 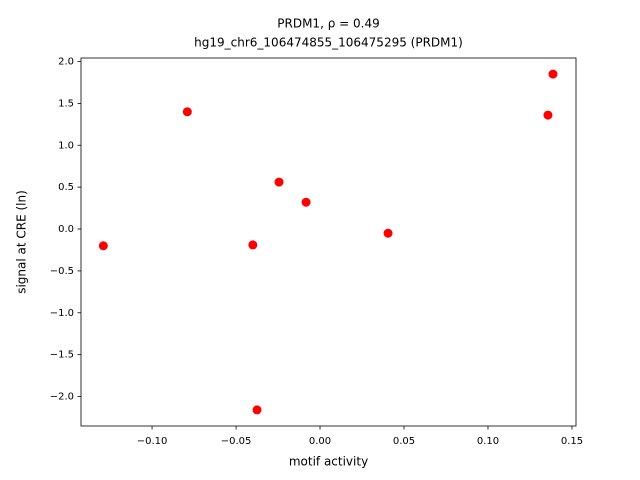 I want to click on x-tick-label: 0.15, so click(x=572, y=441).